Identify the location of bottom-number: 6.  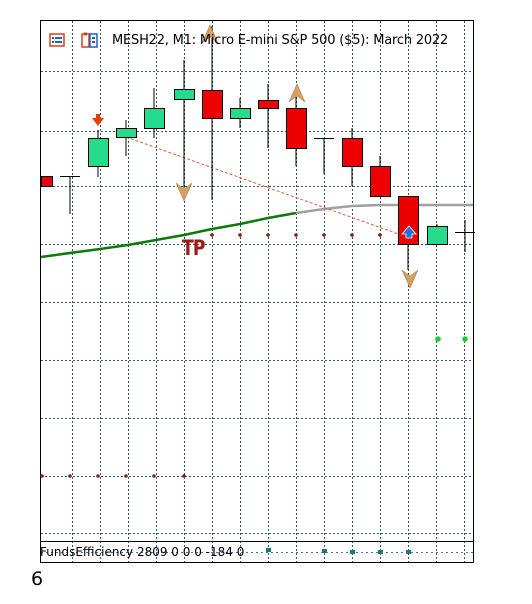
(37, 579).